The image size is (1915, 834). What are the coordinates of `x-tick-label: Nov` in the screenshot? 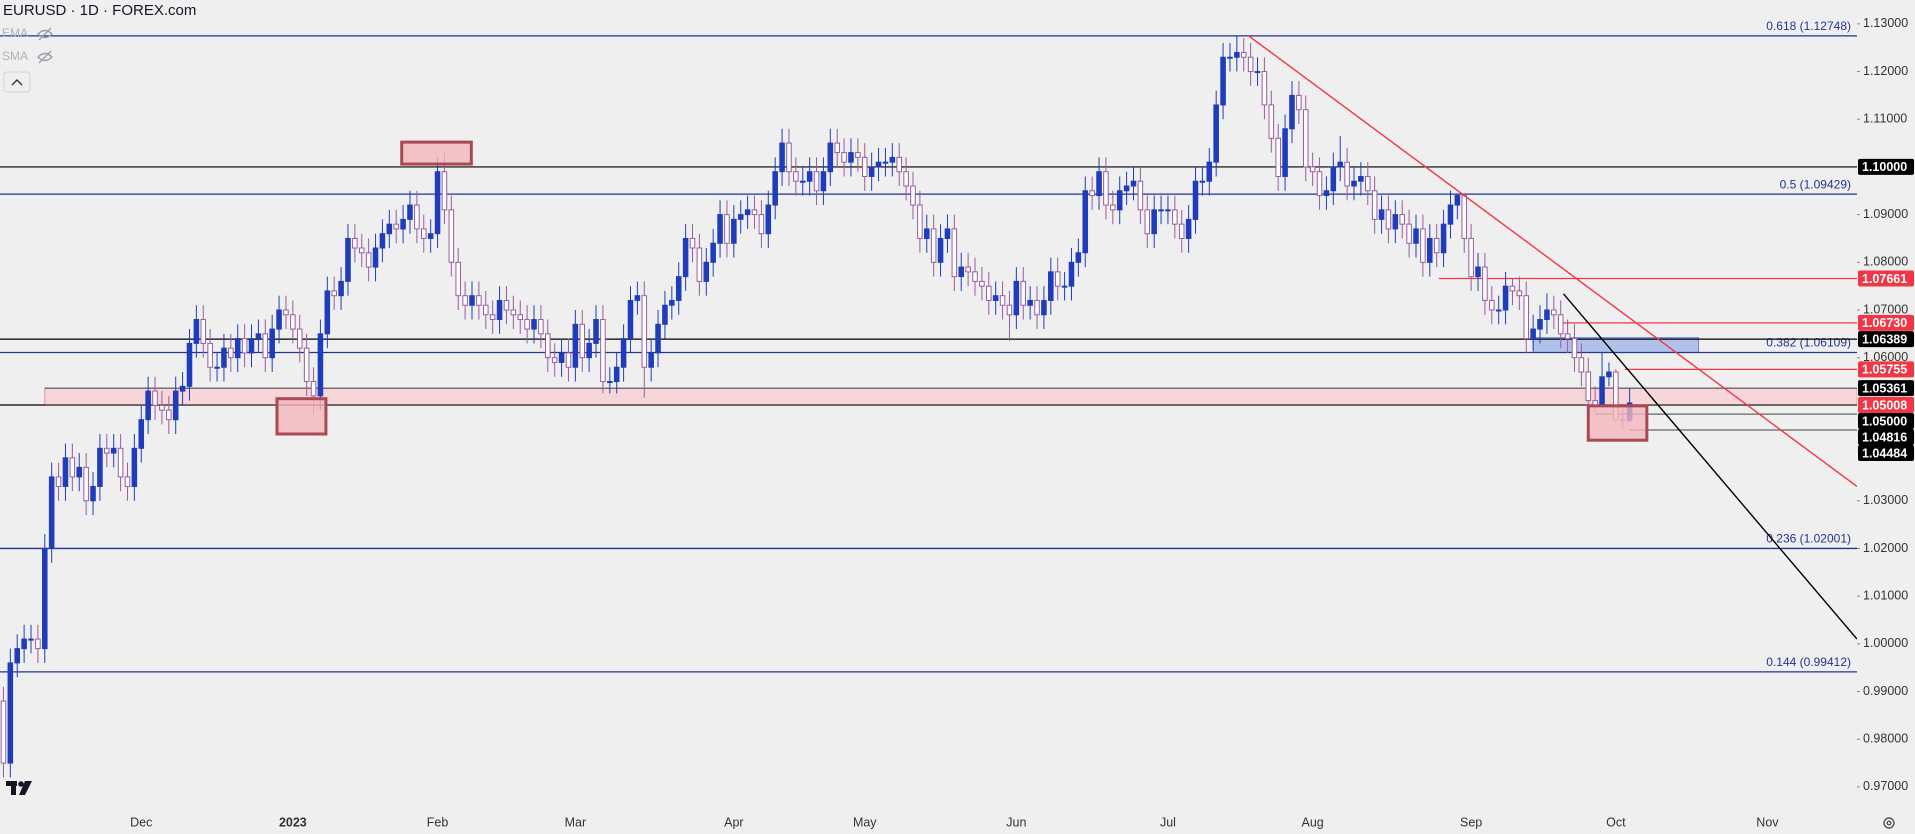 It's located at (1767, 822).